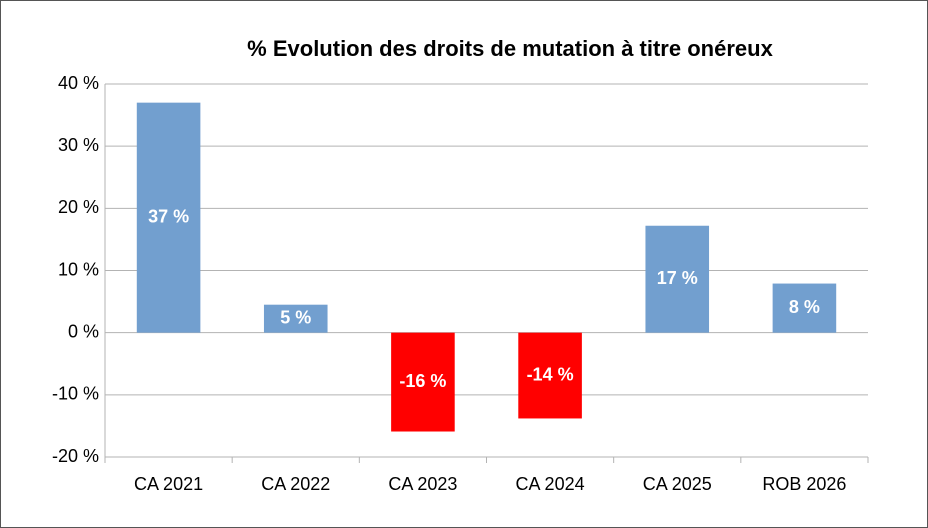  Describe the element at coordinates (422, 484) in the screenshot. I see `x-tick-label: CA 2023` at that location.